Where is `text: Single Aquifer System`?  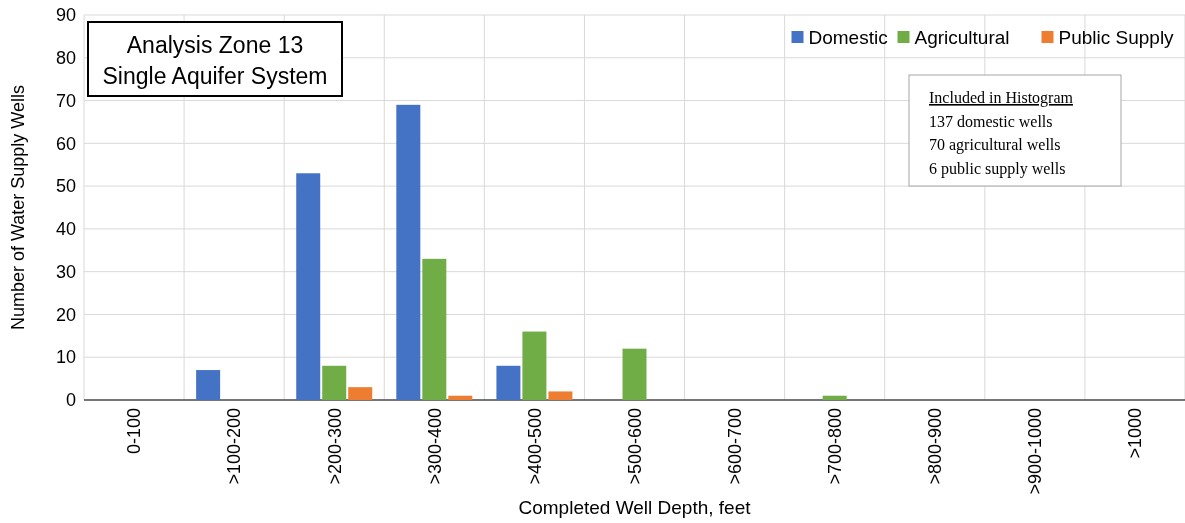
text: Single Aquifer System is located at coordinates (215, 76).